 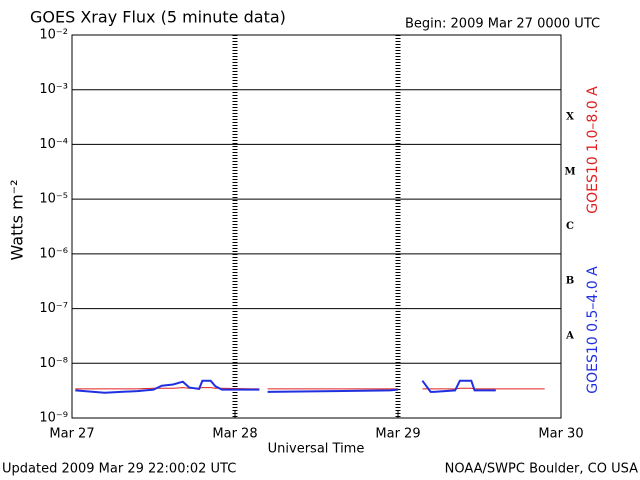 I want to click on legend-entry: GOES10 1.0–8.0 A, so click(x=593, y=150).